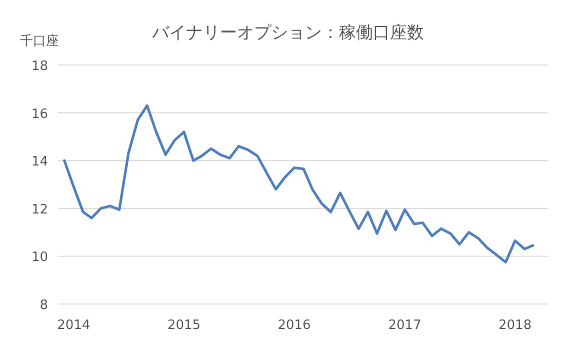 The height and width of the screenshot is (348, 577). Describe the element at coordinates (405, 325) in the screenshot. I see `x-tick-label: 2017` at that location.